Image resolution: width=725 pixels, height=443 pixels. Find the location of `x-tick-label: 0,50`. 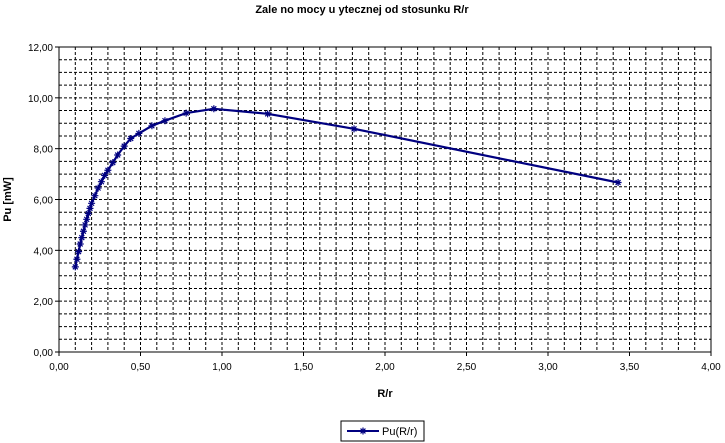

x-tick-label: 0,50 is located at coordinates (141, 367).